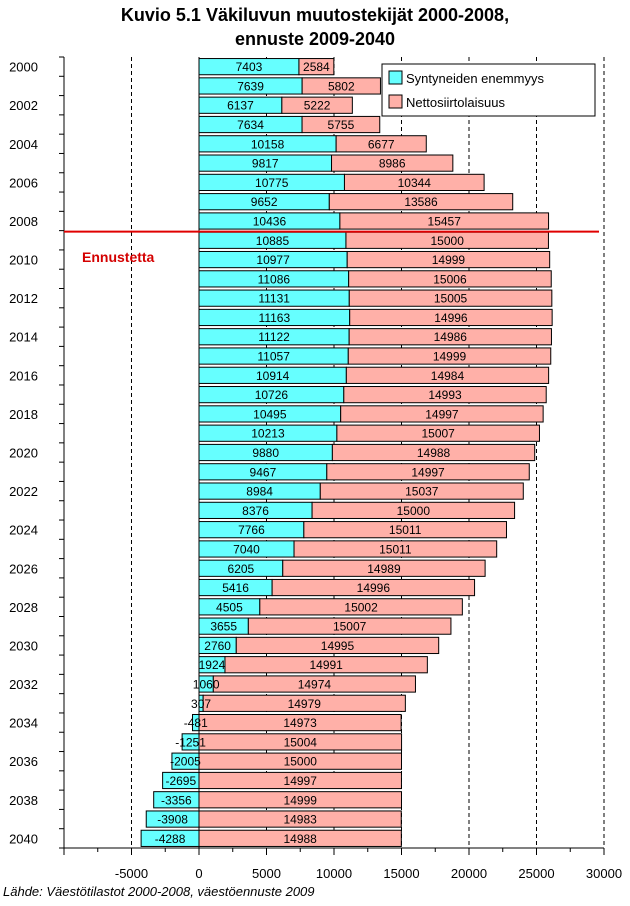 Image resolution: width=630 pixels, height=906 pixels. I want to click on data-label-births: 9467, so click(263, 472).